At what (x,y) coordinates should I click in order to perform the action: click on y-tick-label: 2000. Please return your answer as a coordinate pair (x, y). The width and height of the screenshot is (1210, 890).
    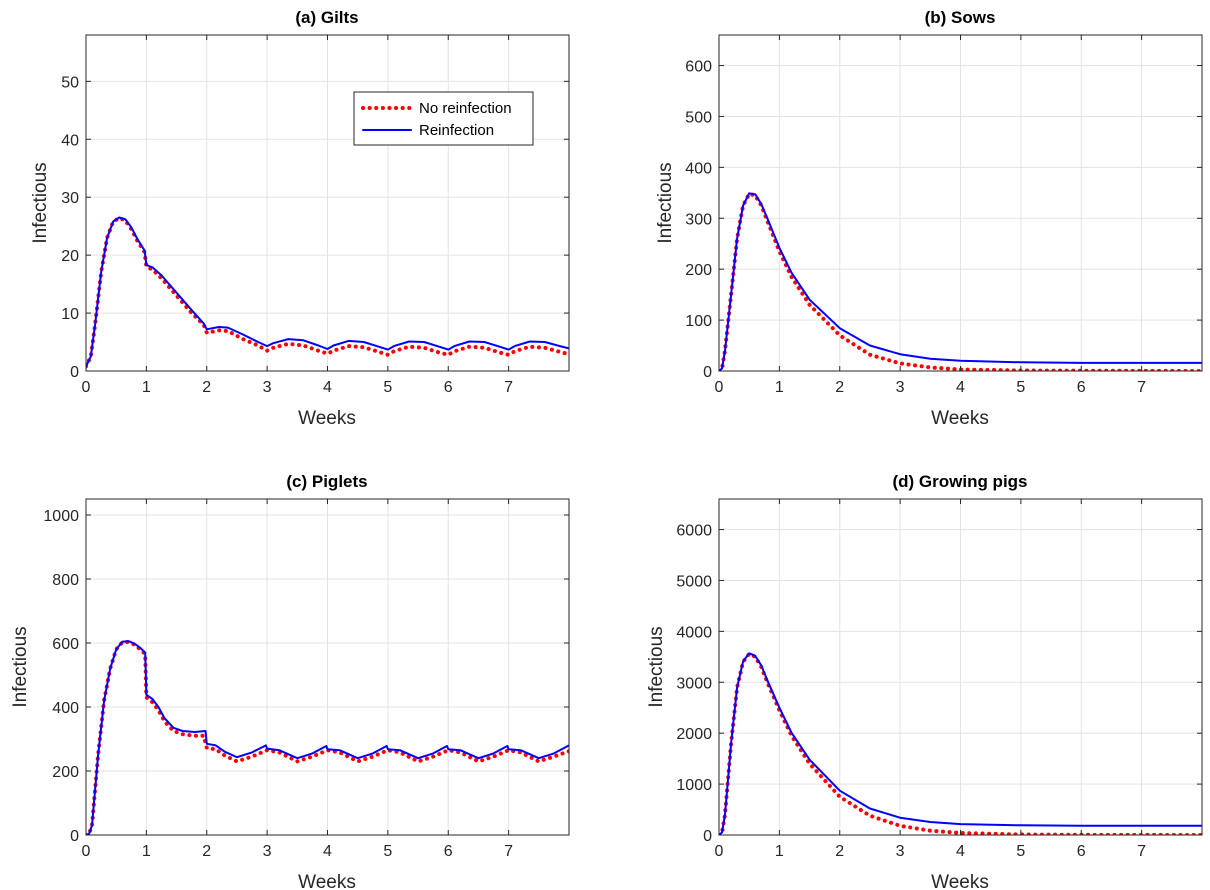
    Looking at the image, I should click on (694, 734).